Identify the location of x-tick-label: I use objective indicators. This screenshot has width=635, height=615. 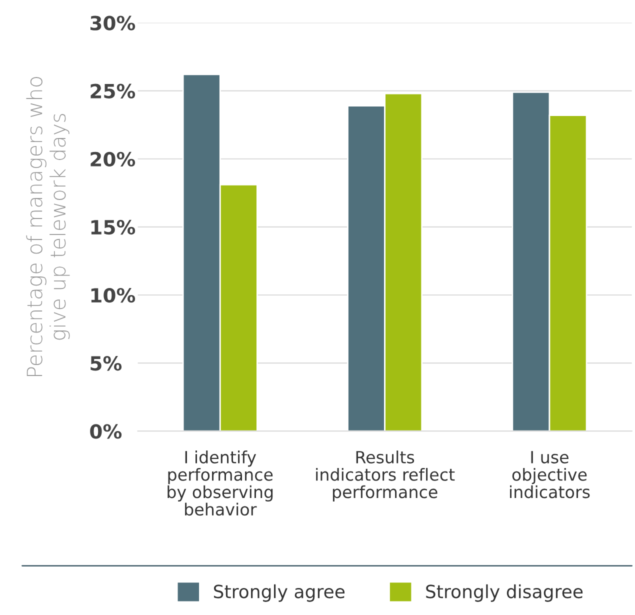
(550, 474).